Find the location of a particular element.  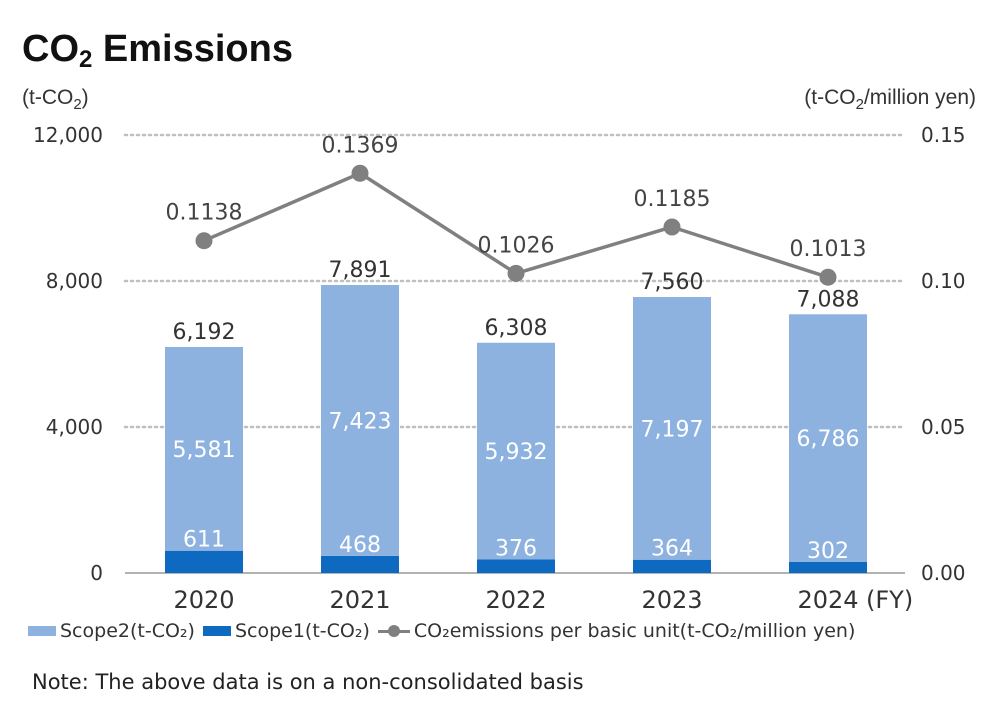

intensity-line-swatch is located at coordinates (393, 631).